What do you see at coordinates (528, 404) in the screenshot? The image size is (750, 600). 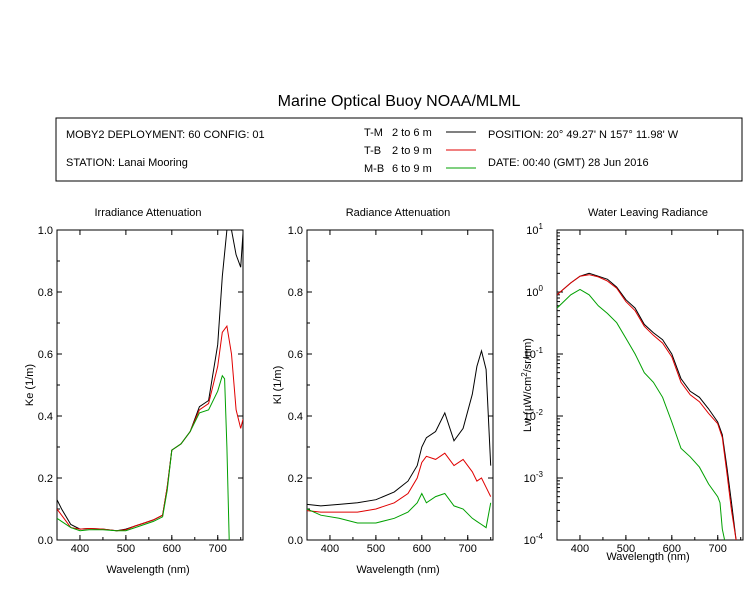 I see `y-axis-label-base: Lw (µW/cm` at bounding box center [528, 404].